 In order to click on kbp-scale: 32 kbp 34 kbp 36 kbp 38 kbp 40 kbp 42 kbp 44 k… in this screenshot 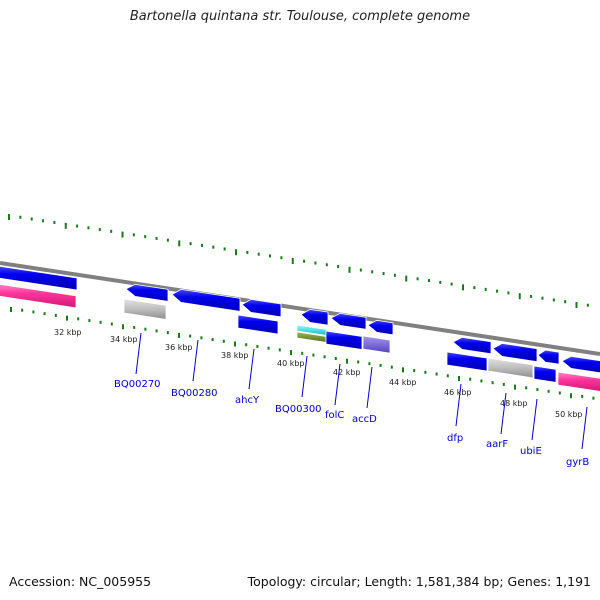, I will do `click(318, 373)`.